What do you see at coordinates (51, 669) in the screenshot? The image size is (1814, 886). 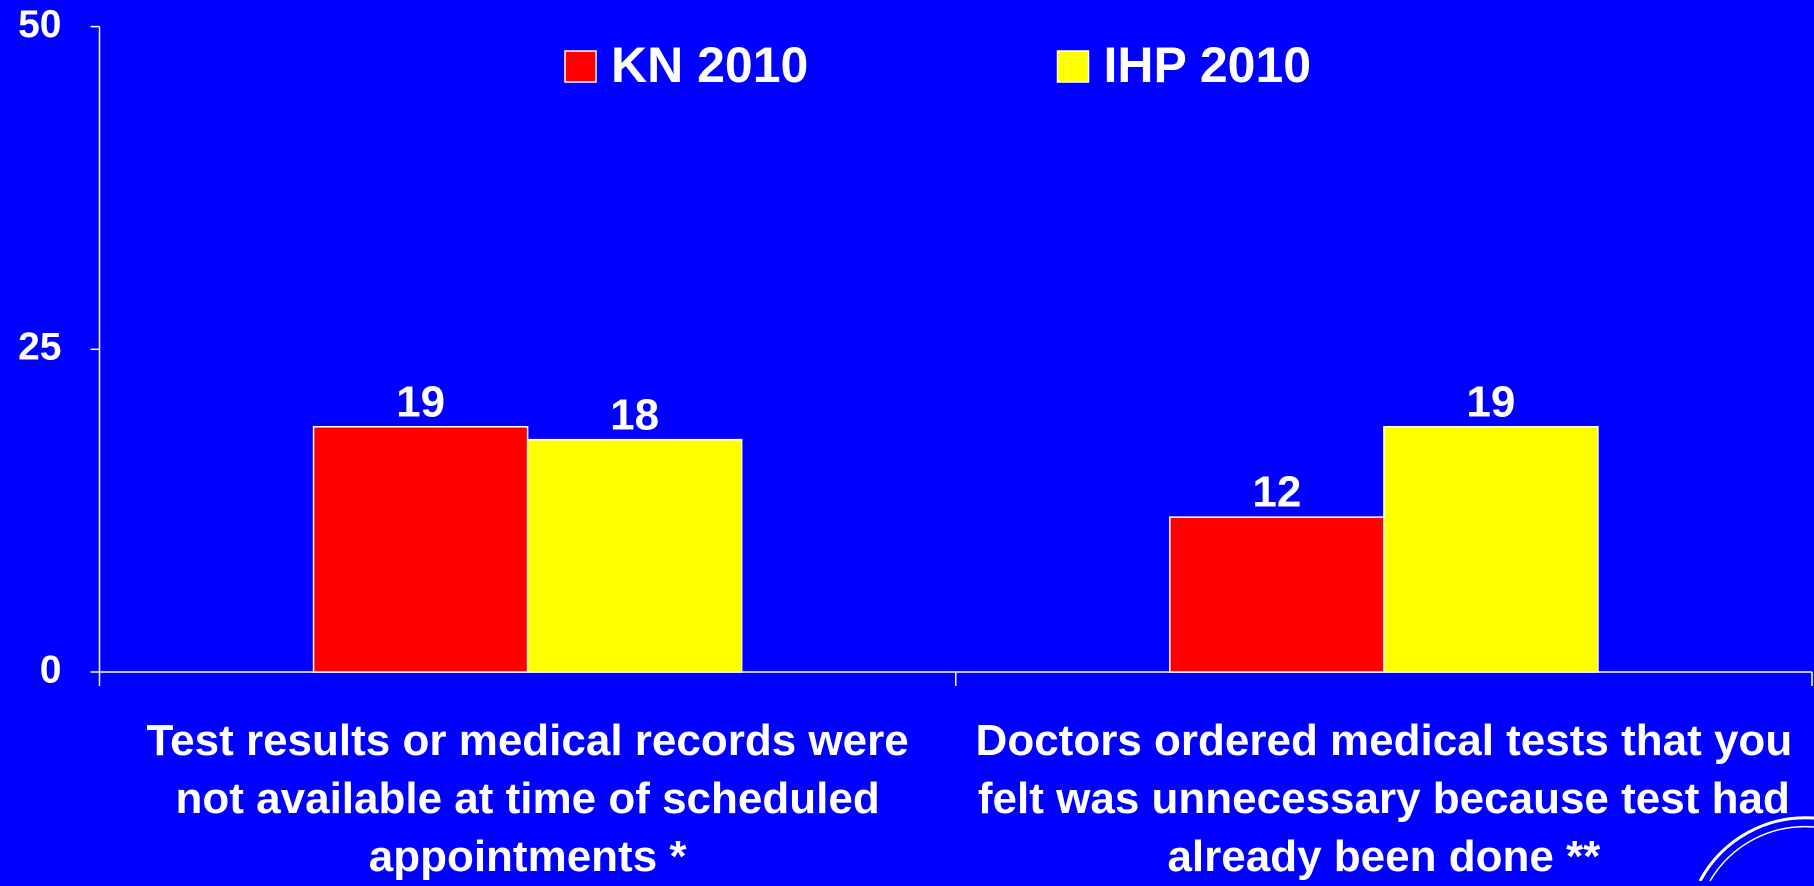 I see `y-tick-label: 0` at bounding box center [51, 669].